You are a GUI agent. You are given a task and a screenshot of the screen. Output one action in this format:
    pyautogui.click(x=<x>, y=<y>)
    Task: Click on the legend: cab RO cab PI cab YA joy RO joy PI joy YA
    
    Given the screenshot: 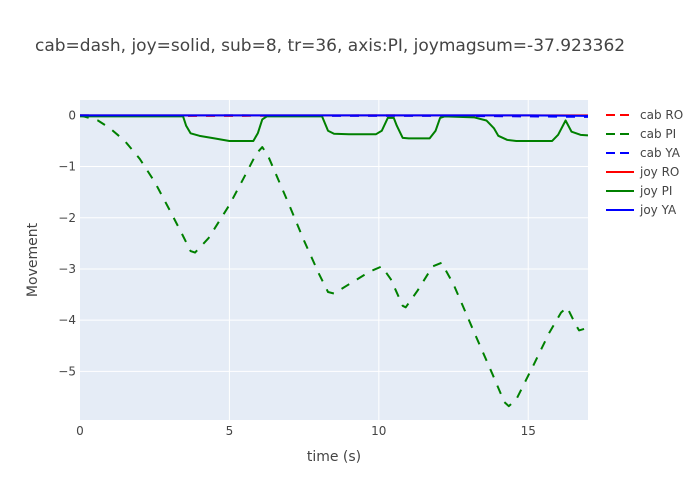 What is the action you would take?
    pyautogui.click(x=644, y=162)
    